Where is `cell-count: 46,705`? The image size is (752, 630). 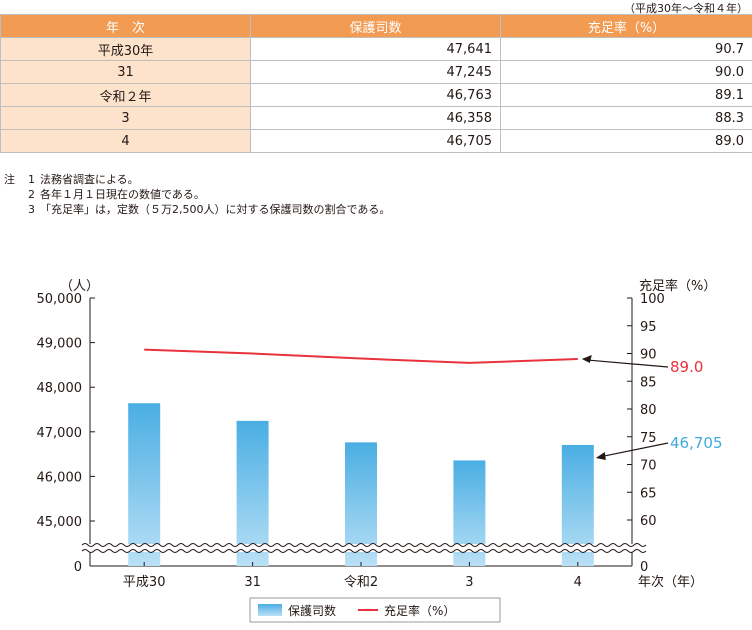
cell-count: 46,705 is located at coordinates (375, 141).